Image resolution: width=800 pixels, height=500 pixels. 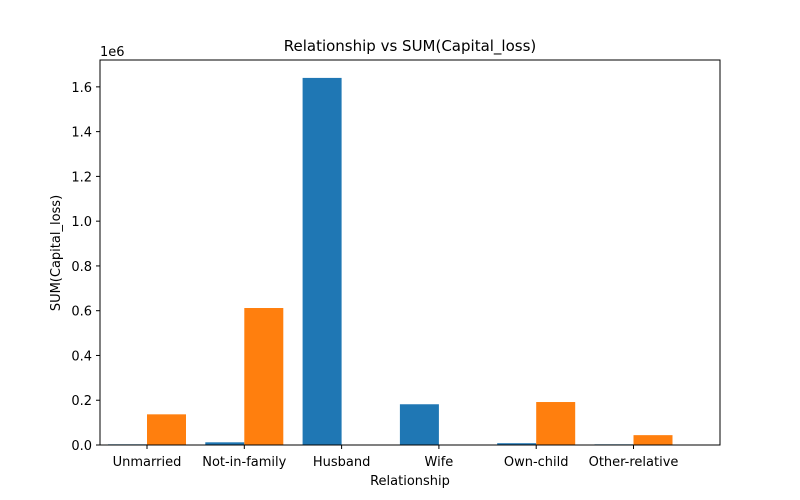 I want to click on y-tick-label: 0.6, so click(x=81, y=312).